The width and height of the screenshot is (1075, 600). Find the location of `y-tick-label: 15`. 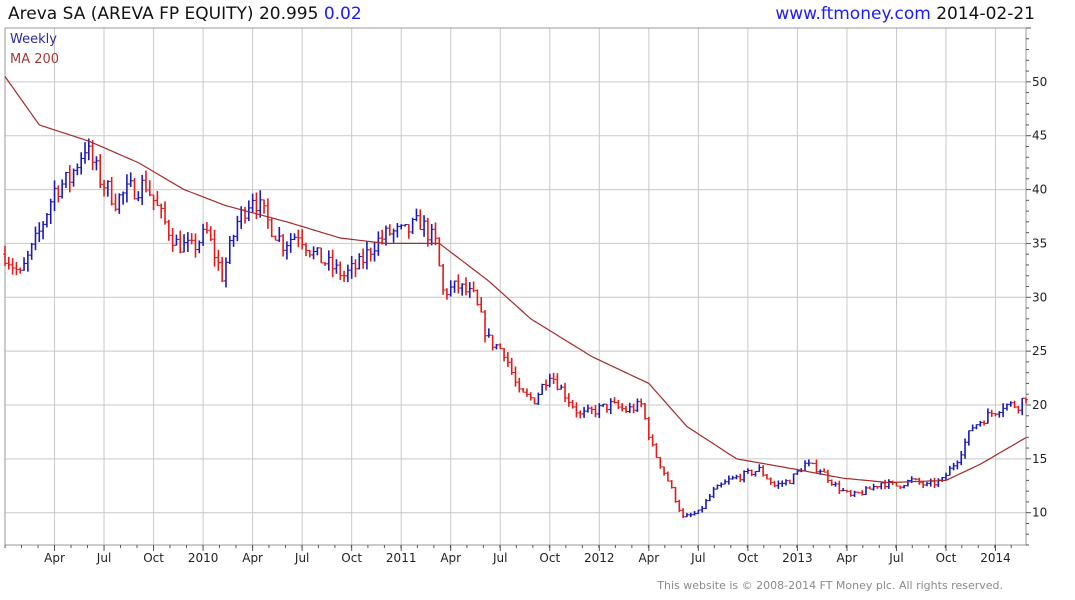

y-tick-label: 15 is located at coordinates (1039, 459).